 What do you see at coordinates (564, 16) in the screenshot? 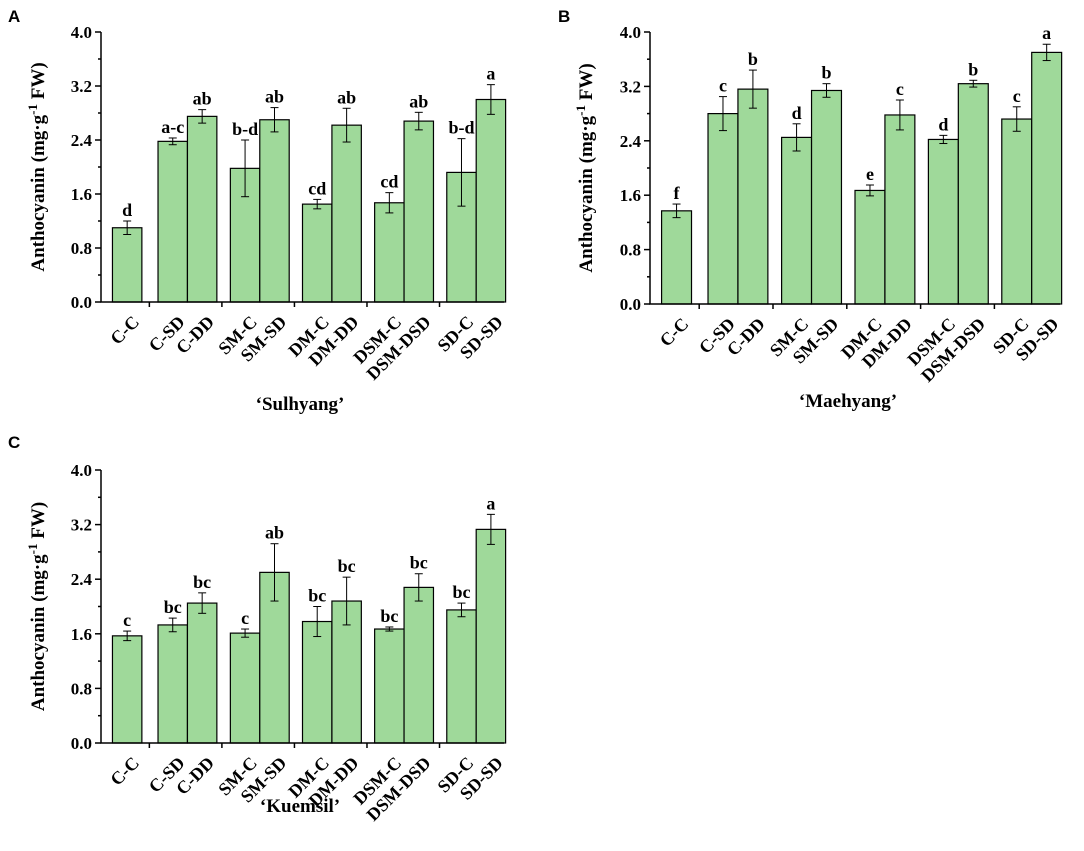
I see `panel-letter: B` at bounding box center [564, 16].